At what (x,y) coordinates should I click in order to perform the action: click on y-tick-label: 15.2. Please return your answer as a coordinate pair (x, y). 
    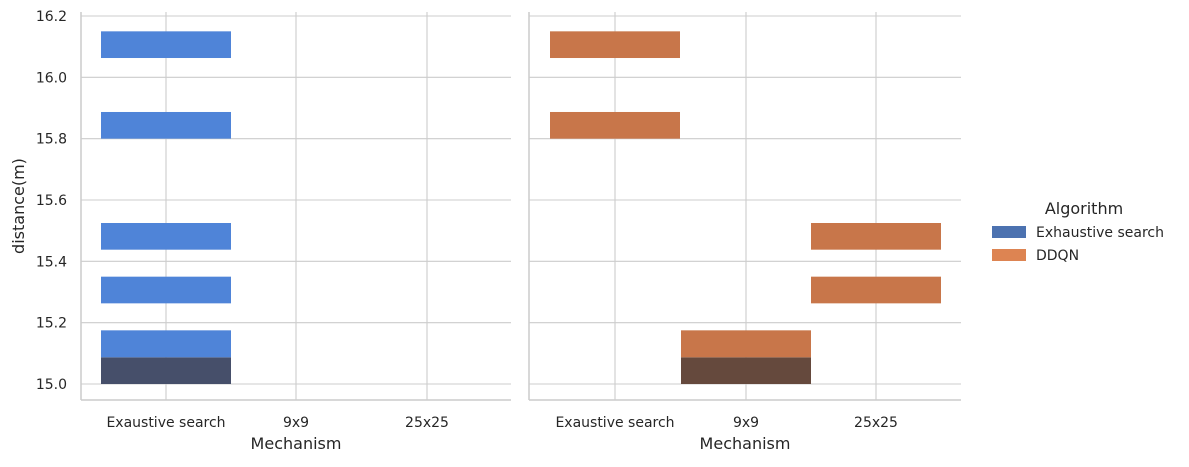
    Looking at the image, I should click on (51, 324).